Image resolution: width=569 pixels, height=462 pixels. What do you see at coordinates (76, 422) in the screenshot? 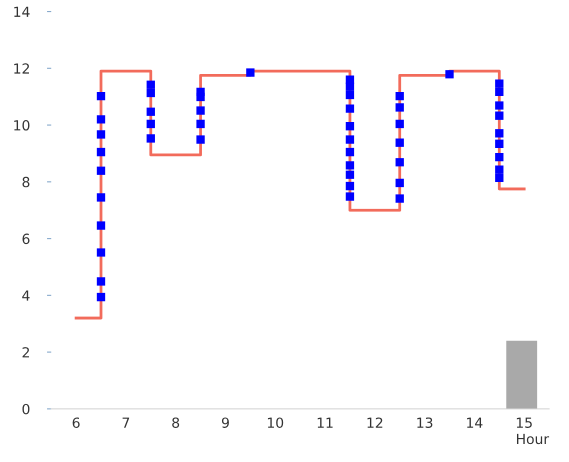
I see `x-tick-label: 6` at bounding box center [76, 422].